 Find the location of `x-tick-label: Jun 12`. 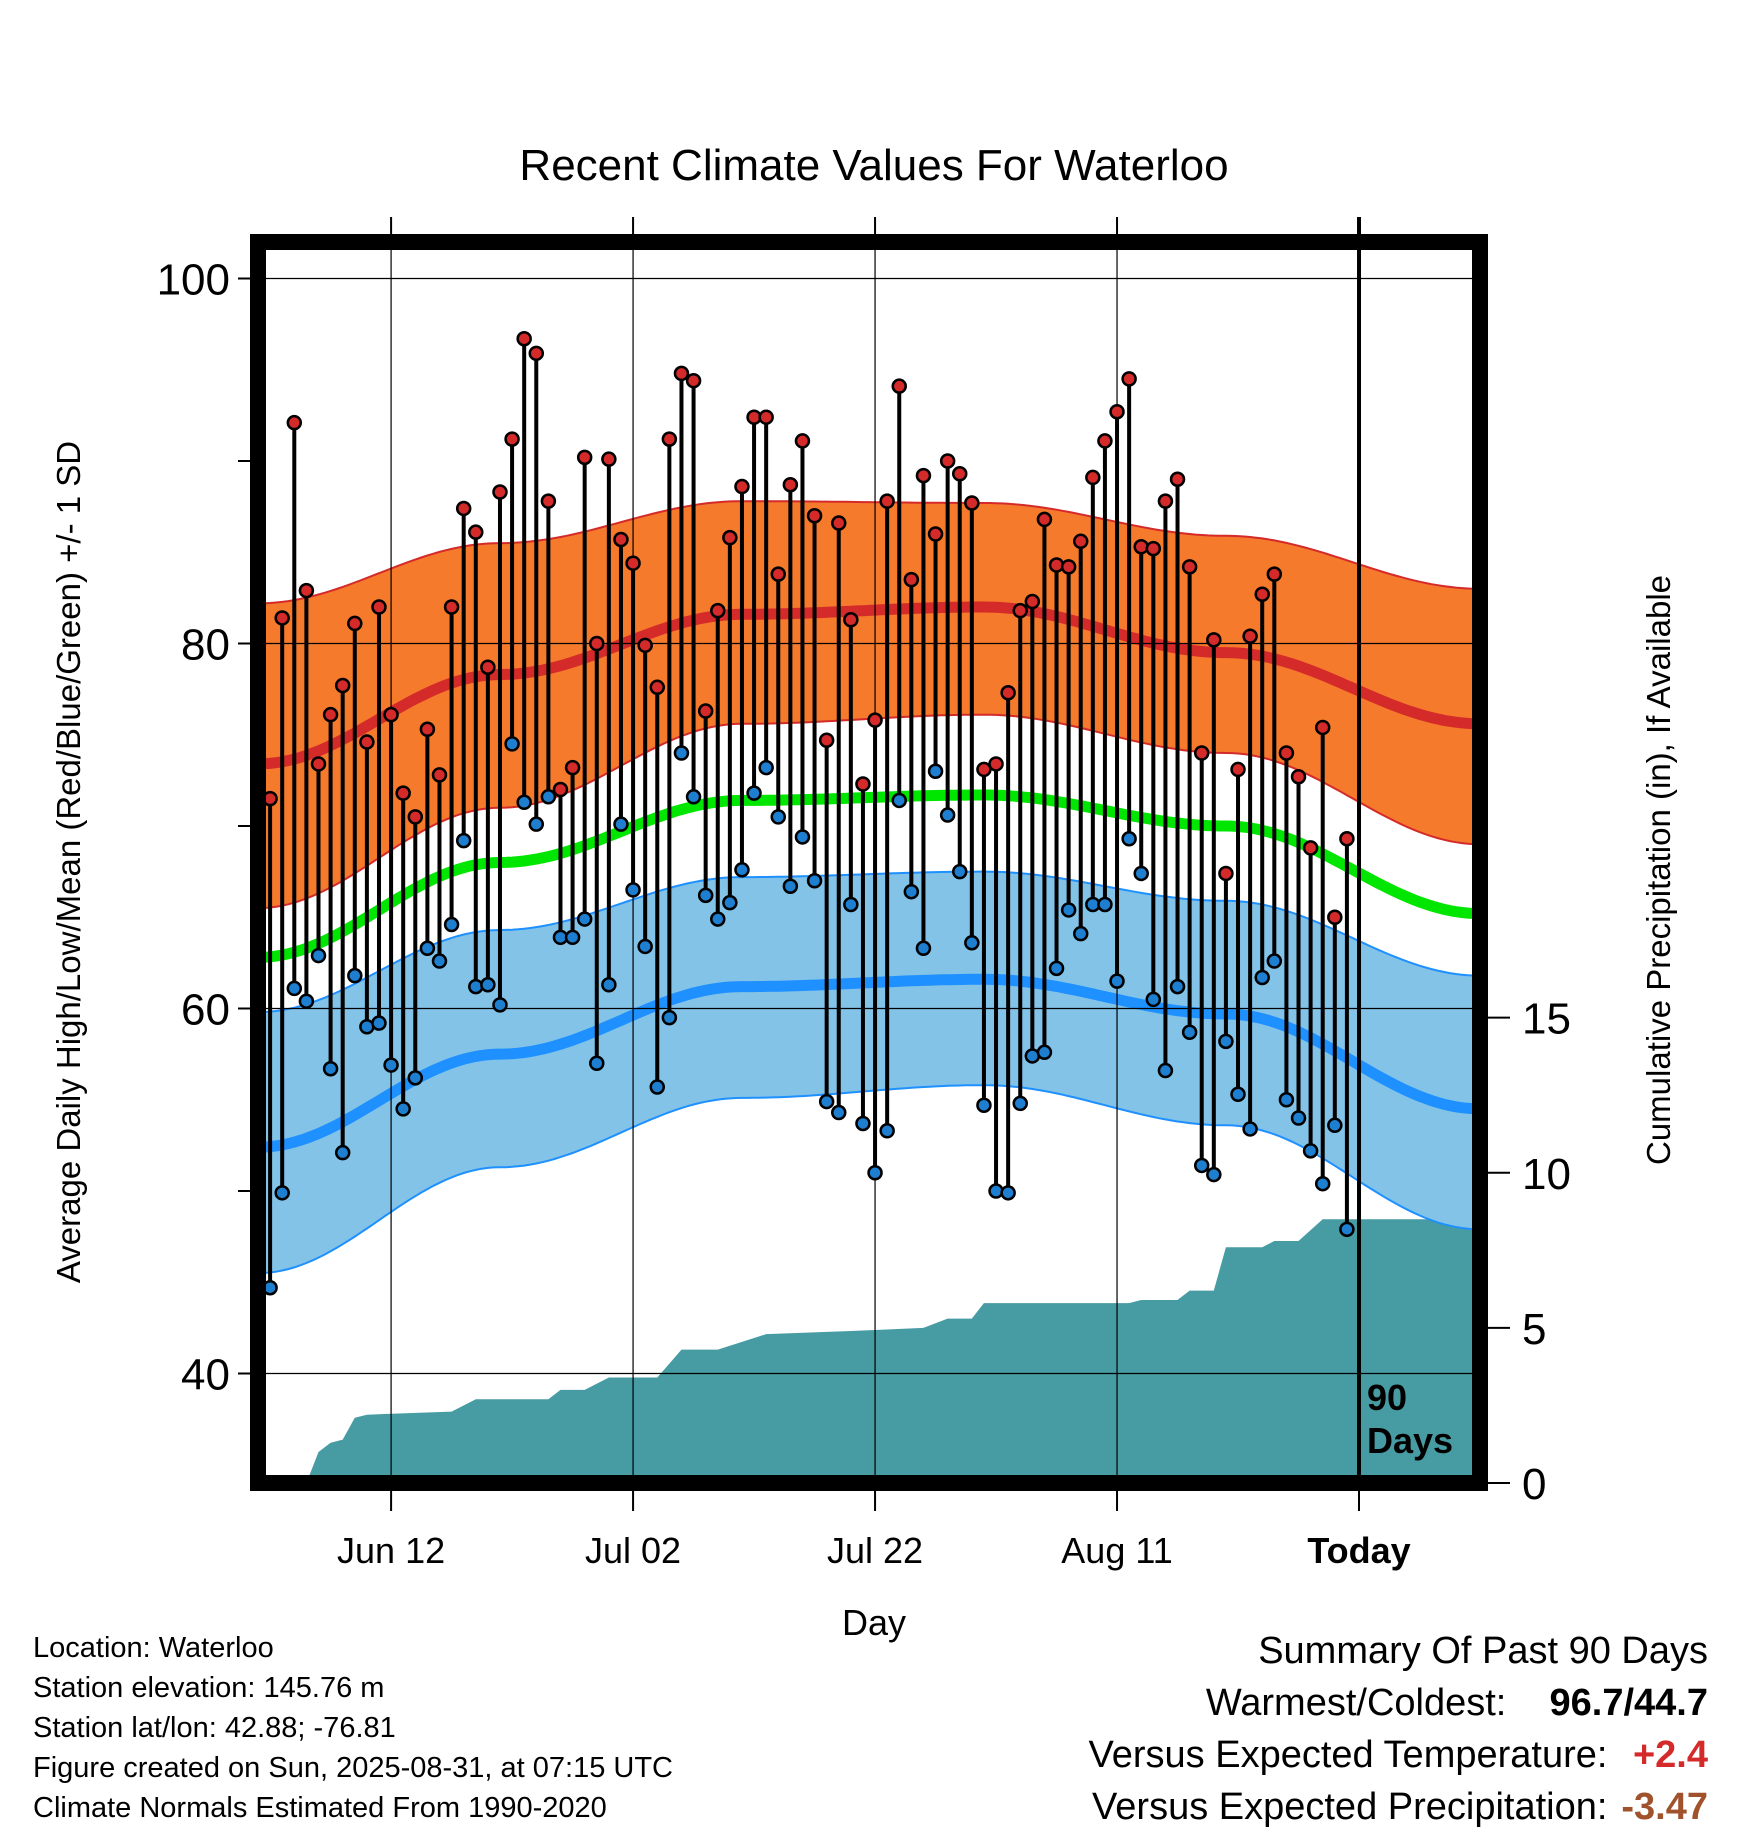

x-tick-label: Jun 12 is located at coordinates (391, 1550).